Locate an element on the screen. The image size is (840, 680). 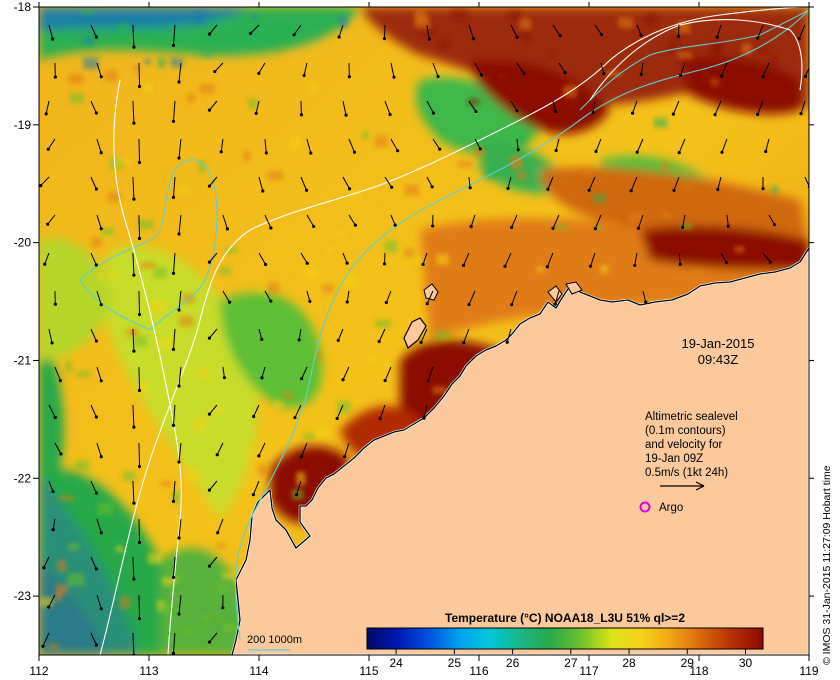
lon-tick-label: 116 is located at coordinates (478, 671).